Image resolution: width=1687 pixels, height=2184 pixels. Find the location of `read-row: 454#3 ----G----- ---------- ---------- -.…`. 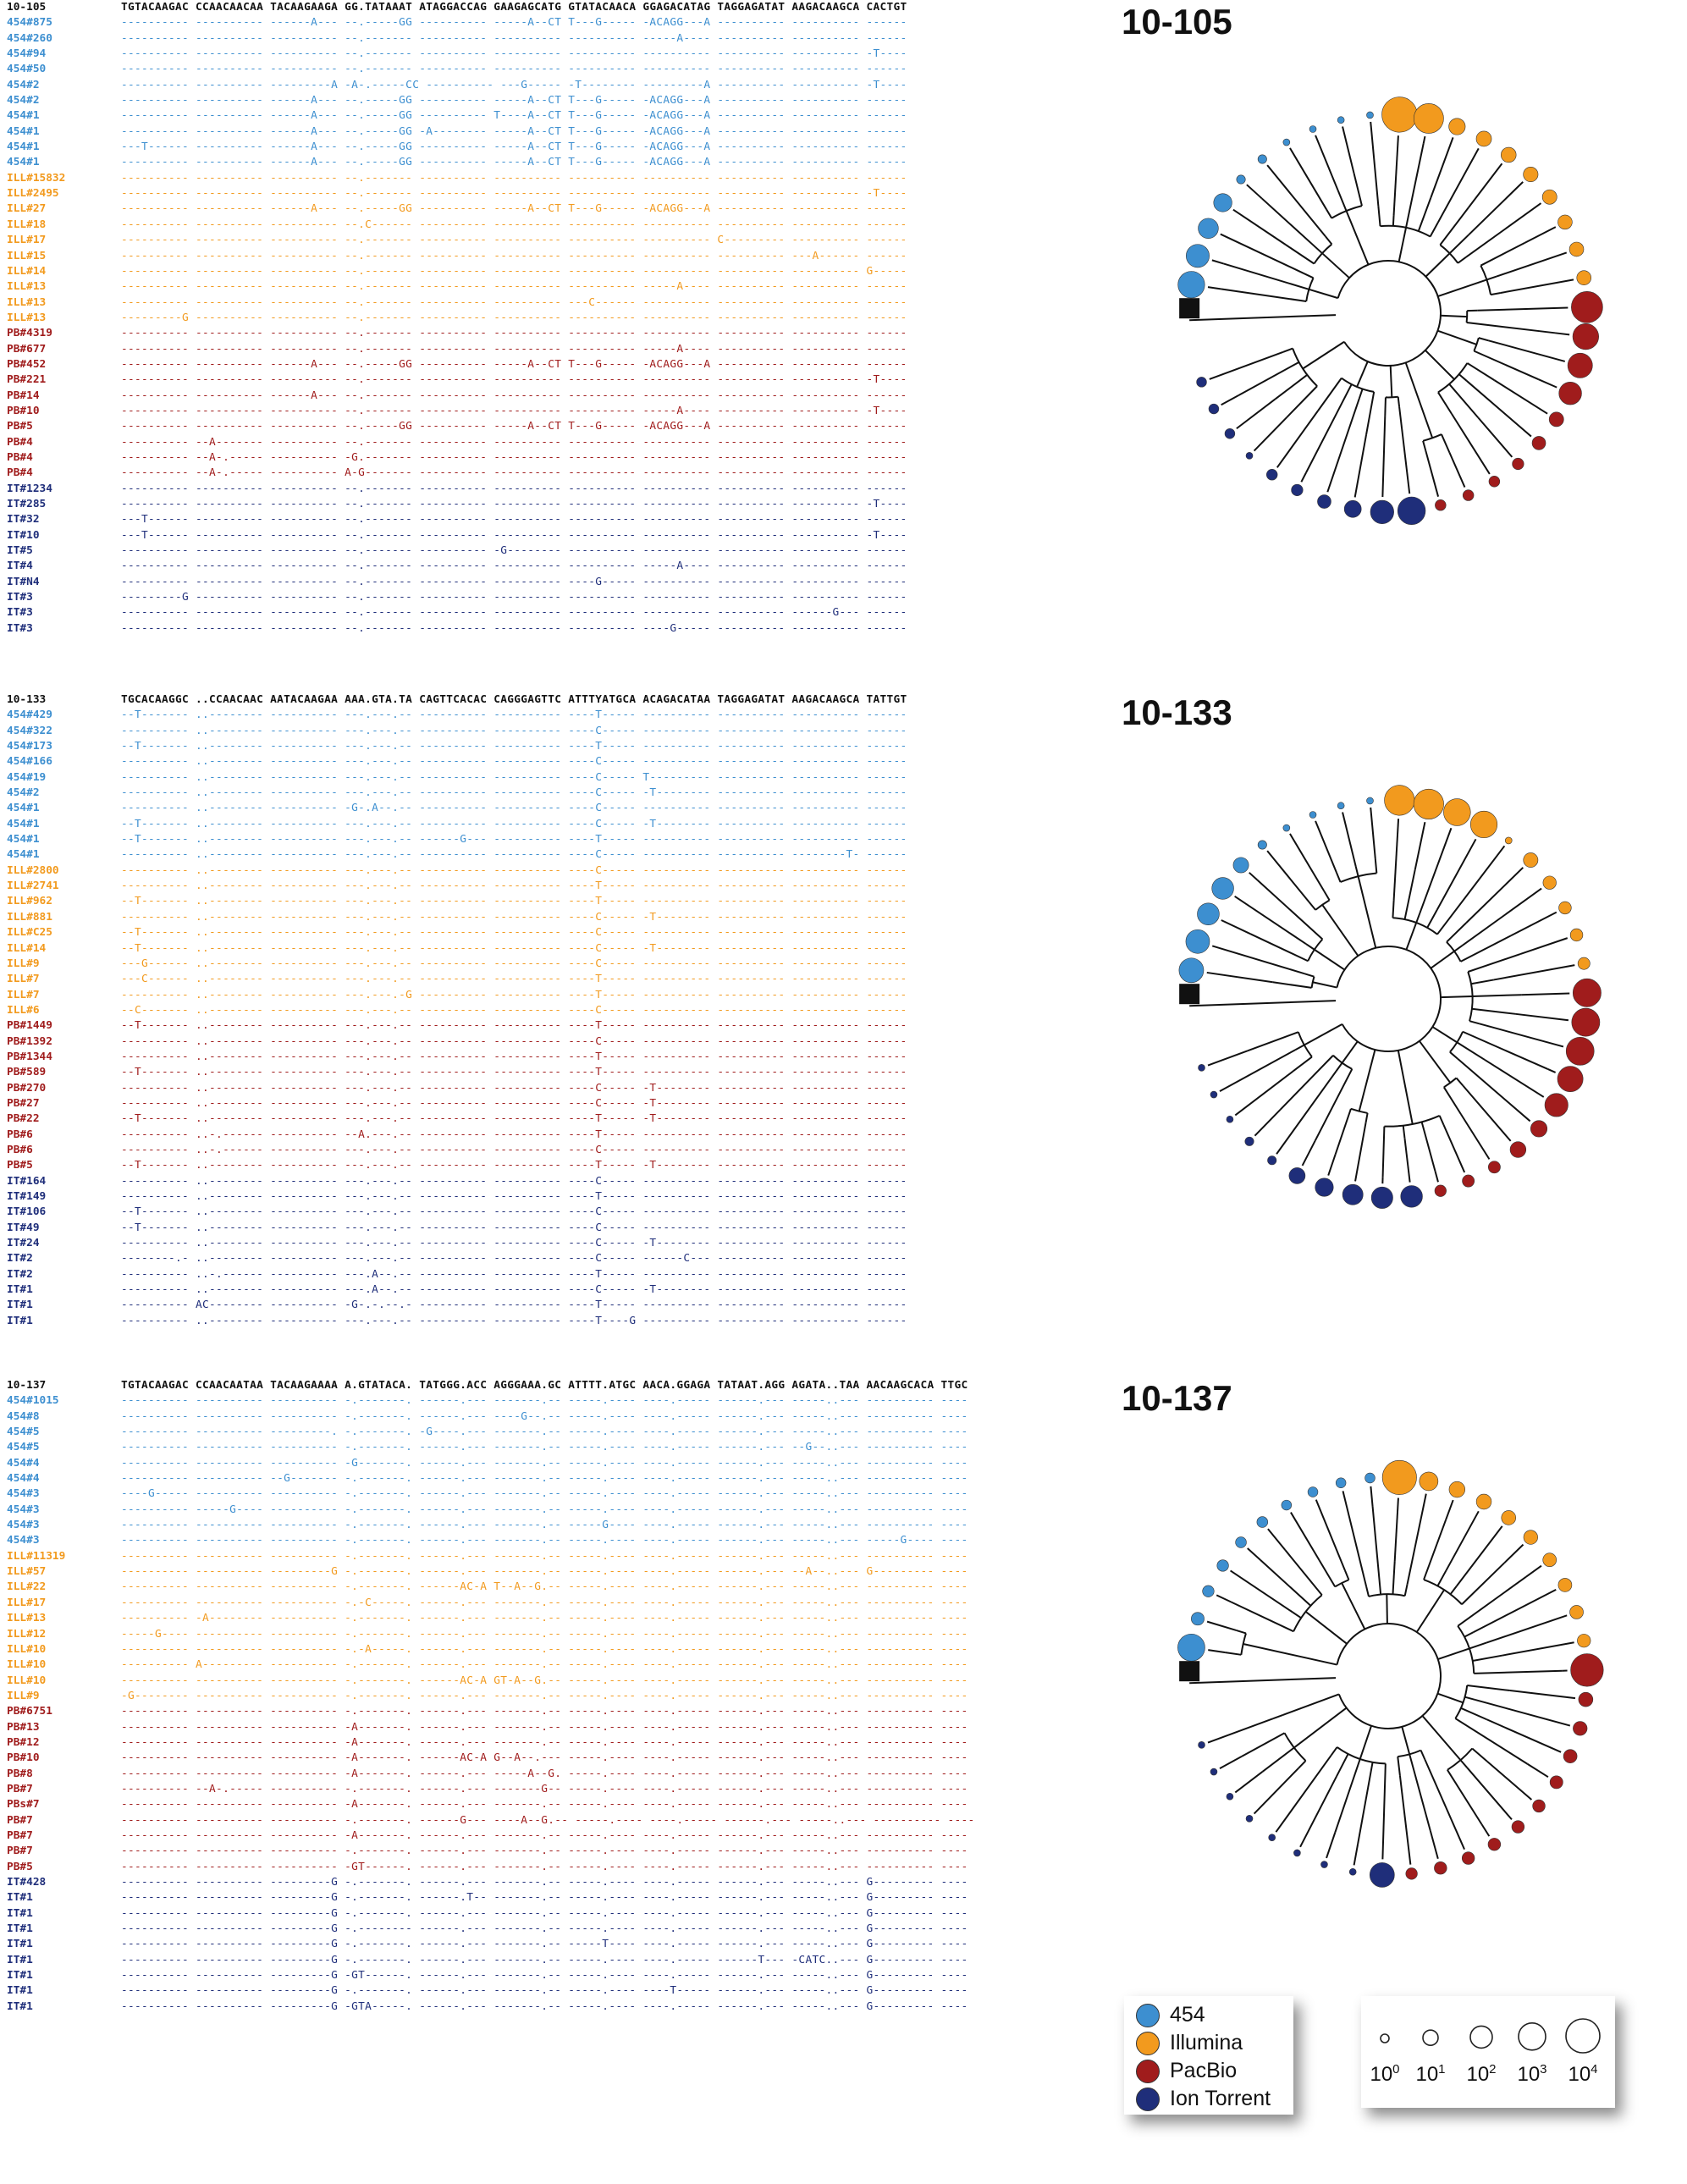

read-row: 454#3 ----G----- ---------- ---------- -.… is located at coordinates (548, 1494).